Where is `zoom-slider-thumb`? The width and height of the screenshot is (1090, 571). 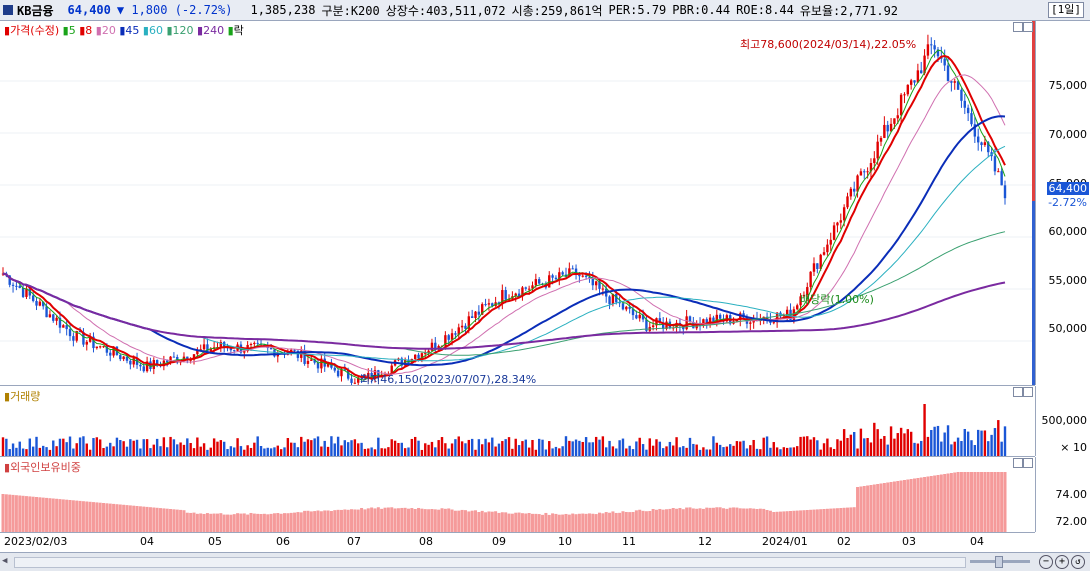 zoom-slider-thumb is located at coordinates (999, 562).